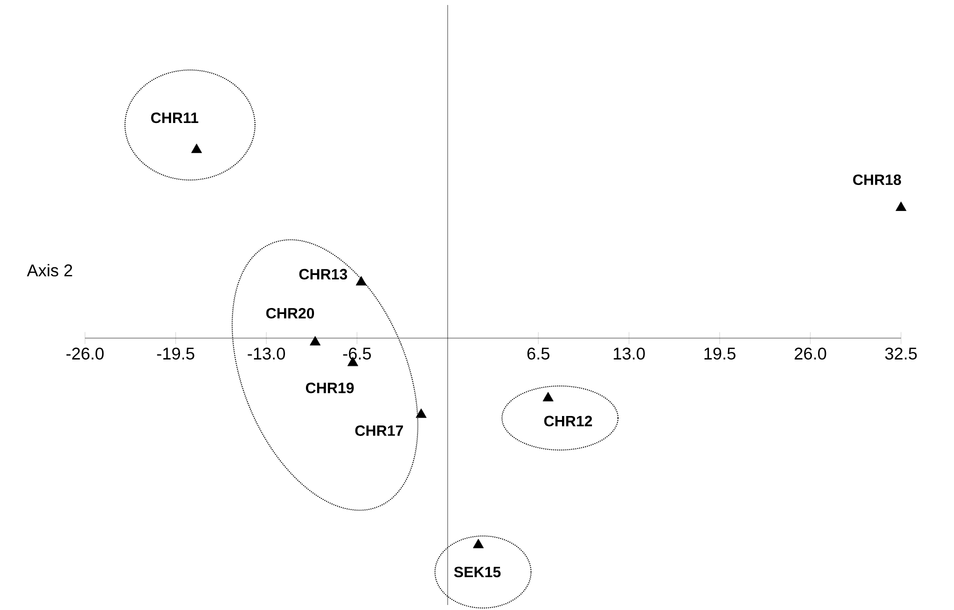 This screenshot has height=610, width=954. I want to click on x-tick-label: -6.5, so click(357, 354).